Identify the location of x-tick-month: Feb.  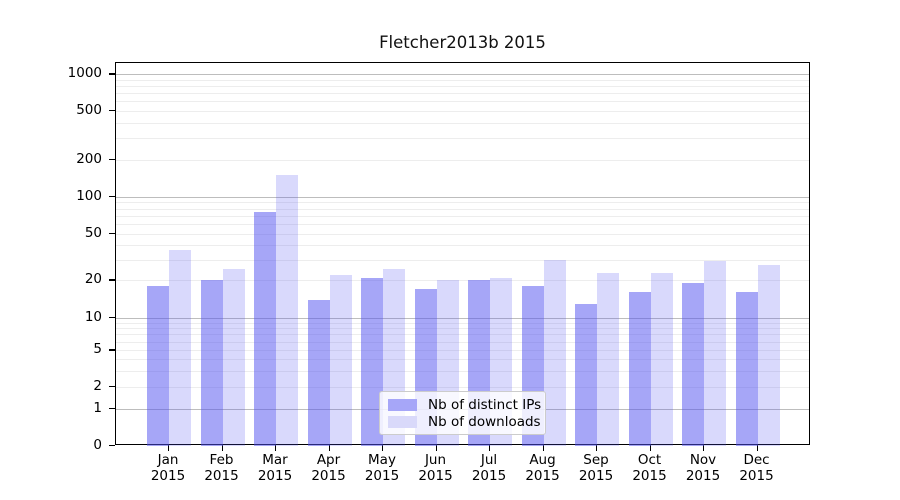
(221, 460).